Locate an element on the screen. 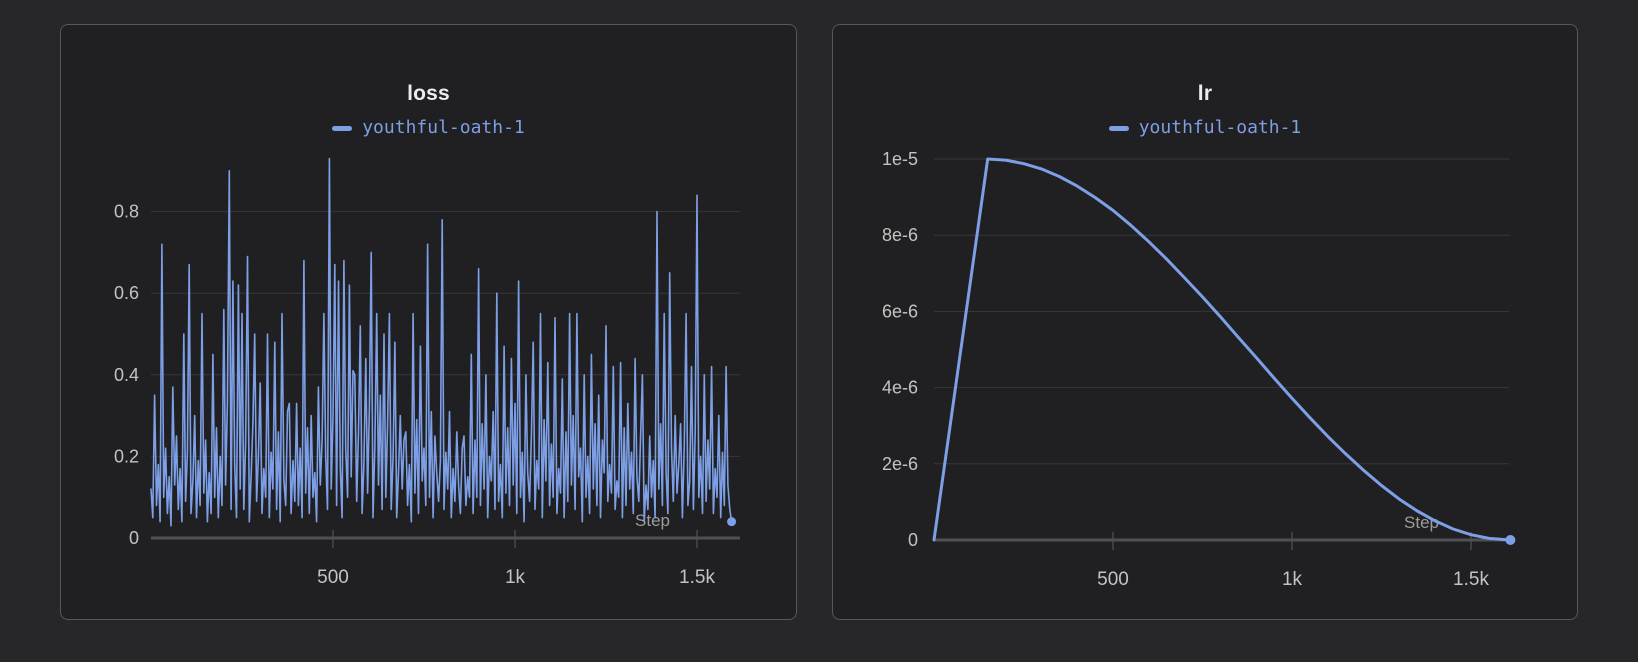  loss-legend: youthful-oath-1 is located at coordinates (428, 128).